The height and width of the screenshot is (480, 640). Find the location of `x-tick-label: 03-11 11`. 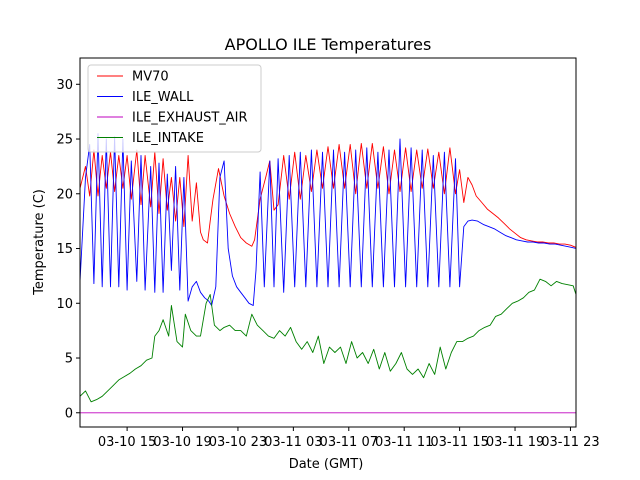

x-tick-label: 03-11 11 is located at coordinates (404, 442).